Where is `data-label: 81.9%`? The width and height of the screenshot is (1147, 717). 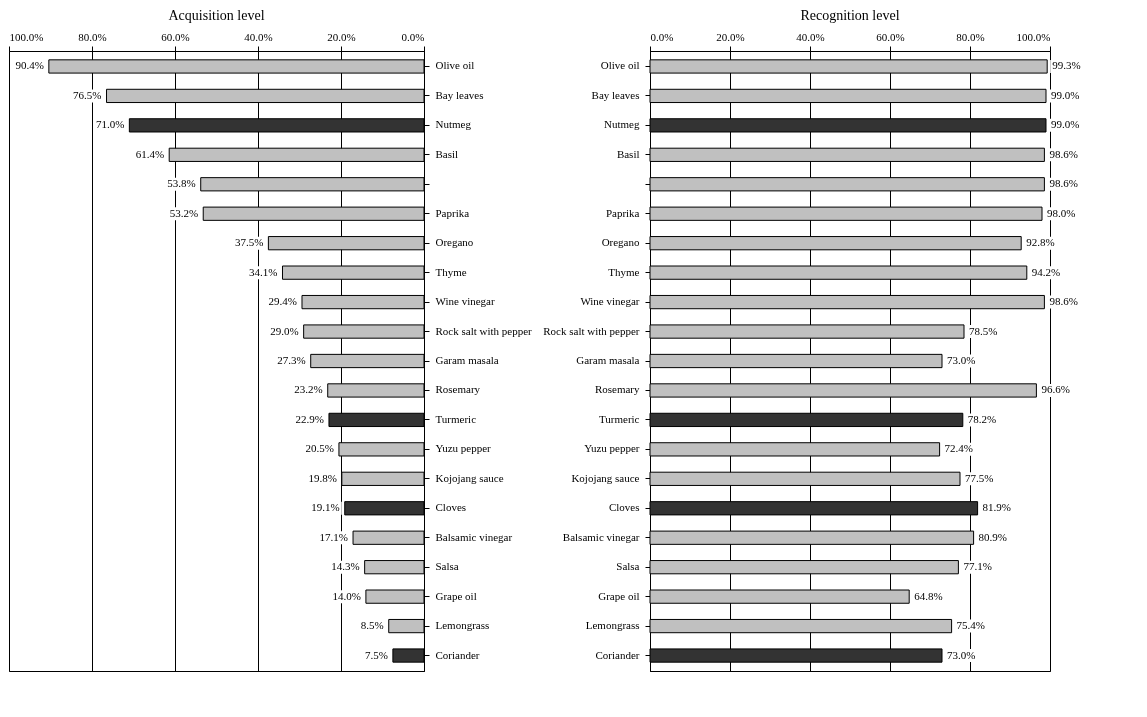 data-label: 81.9% is located at coordinates (997, 507).